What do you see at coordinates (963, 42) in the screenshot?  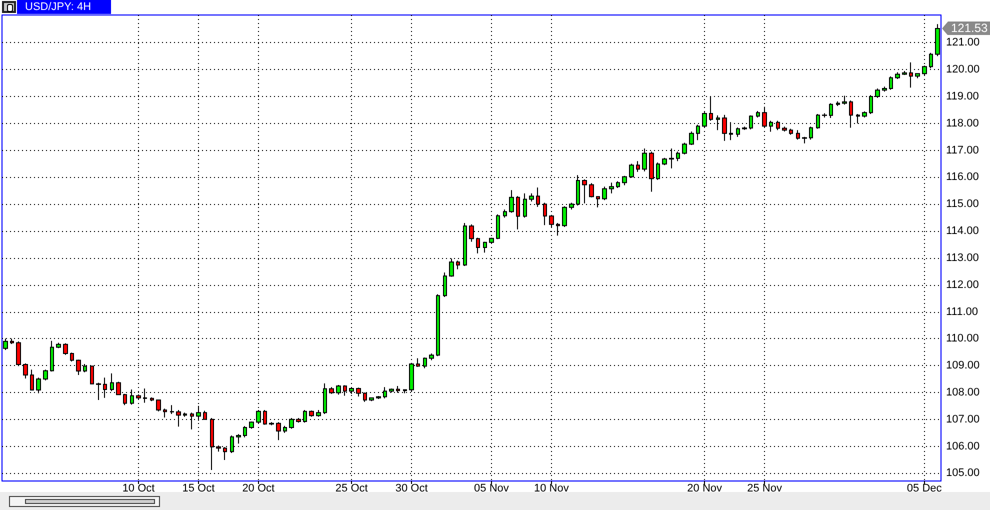 I see `y-tick-label: 121.00` at bounding box center [963, 42].